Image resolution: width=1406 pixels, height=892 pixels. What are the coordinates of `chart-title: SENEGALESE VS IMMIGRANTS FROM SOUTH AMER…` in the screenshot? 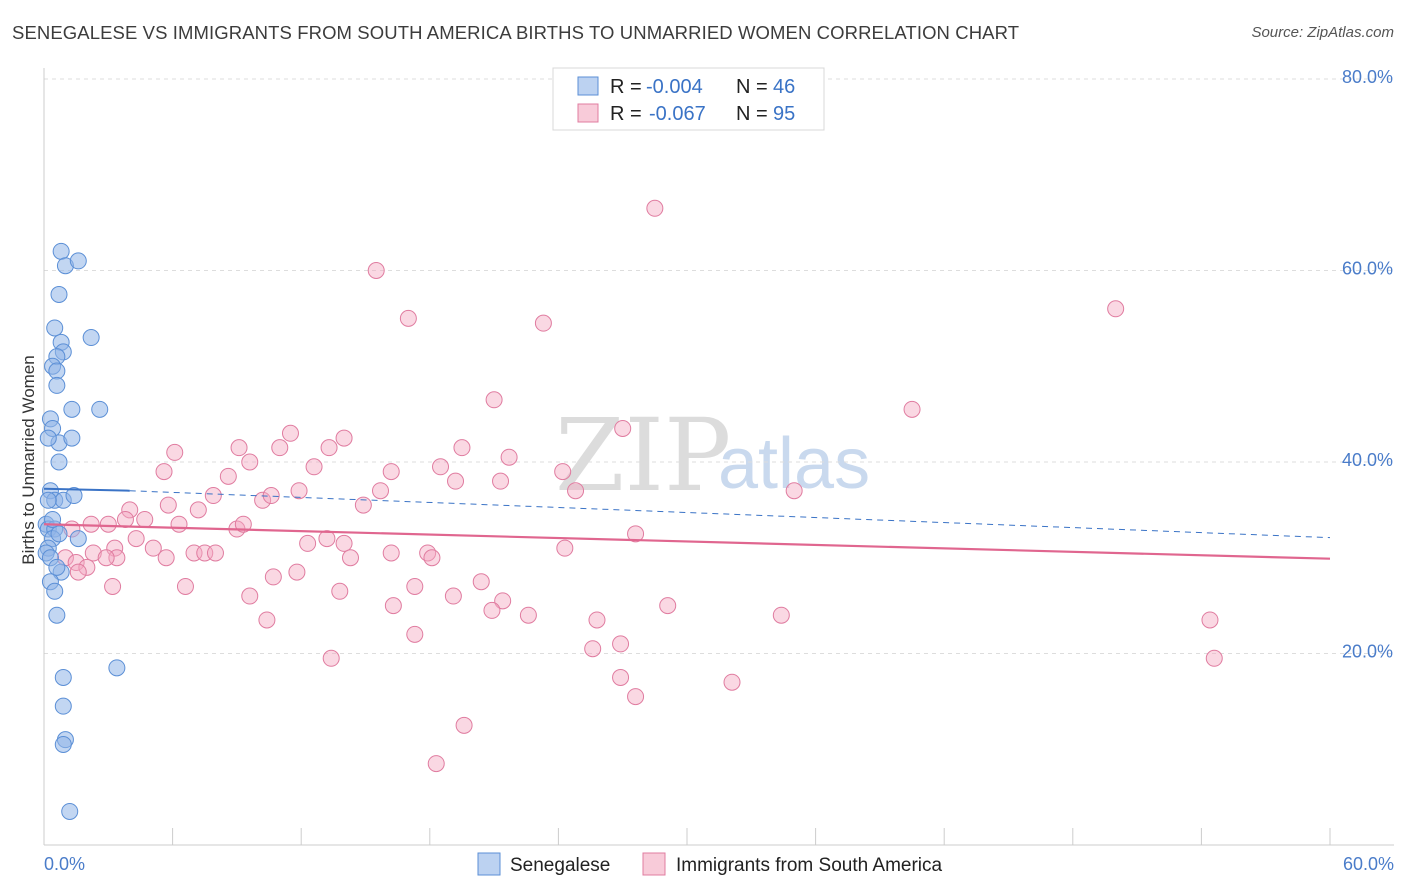 It's located at (516, 32).